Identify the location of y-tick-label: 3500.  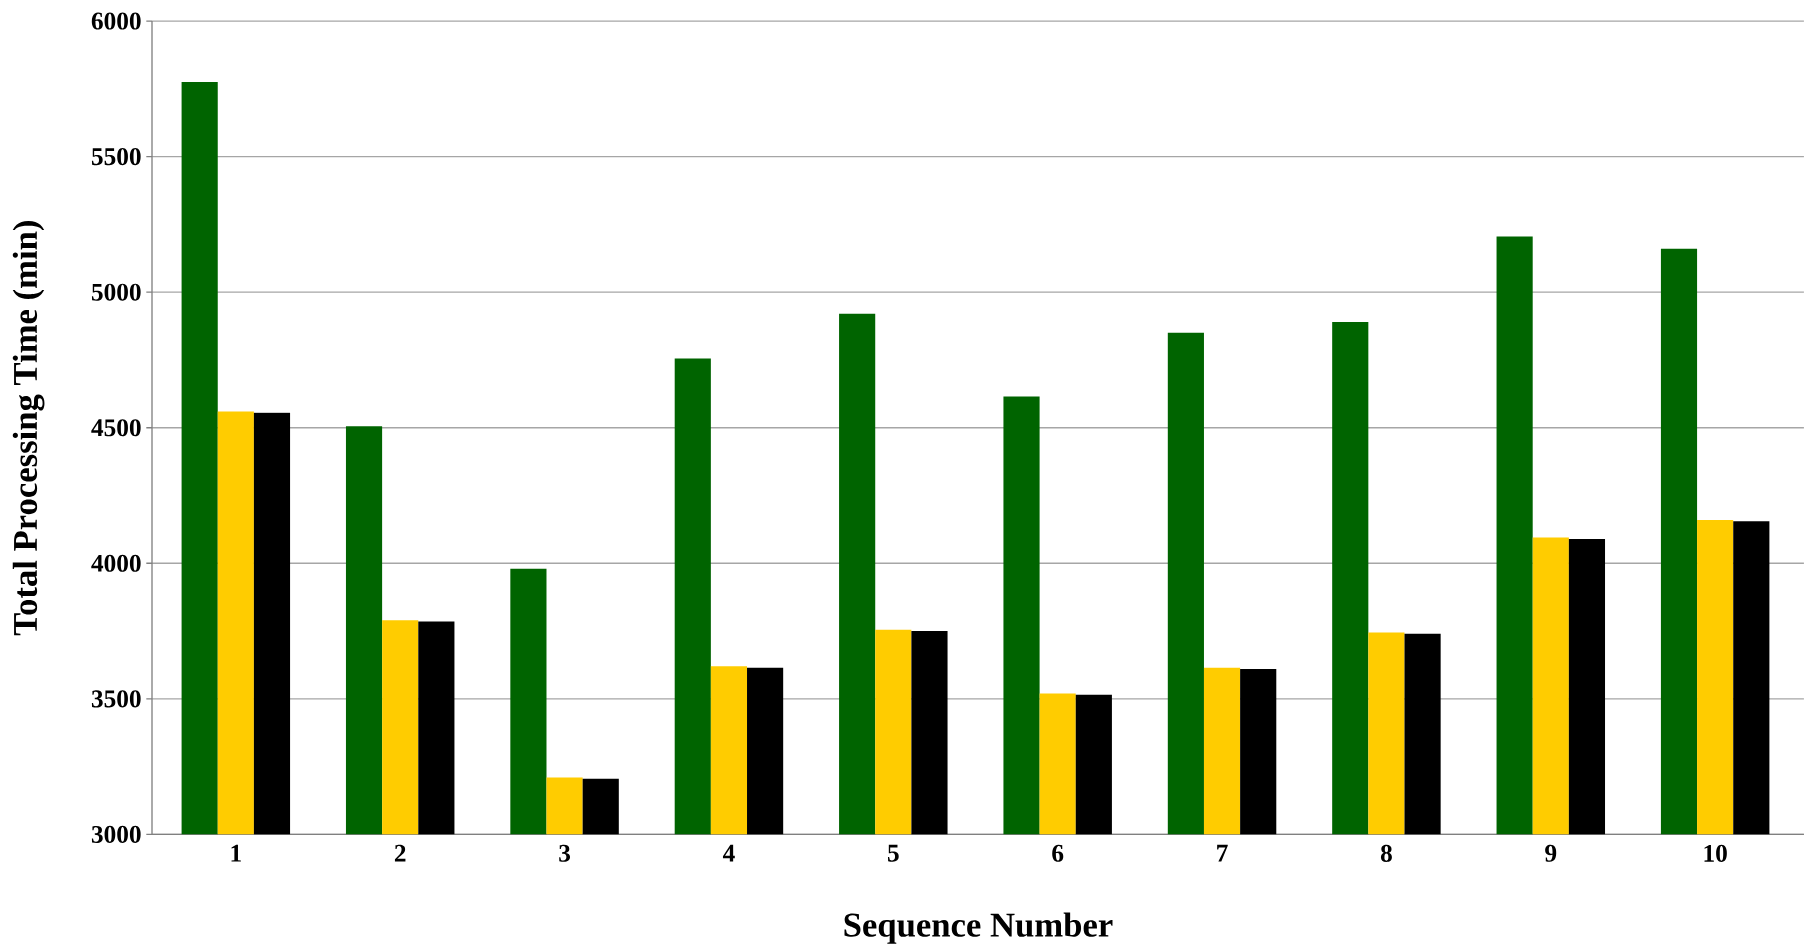
(116, 699).